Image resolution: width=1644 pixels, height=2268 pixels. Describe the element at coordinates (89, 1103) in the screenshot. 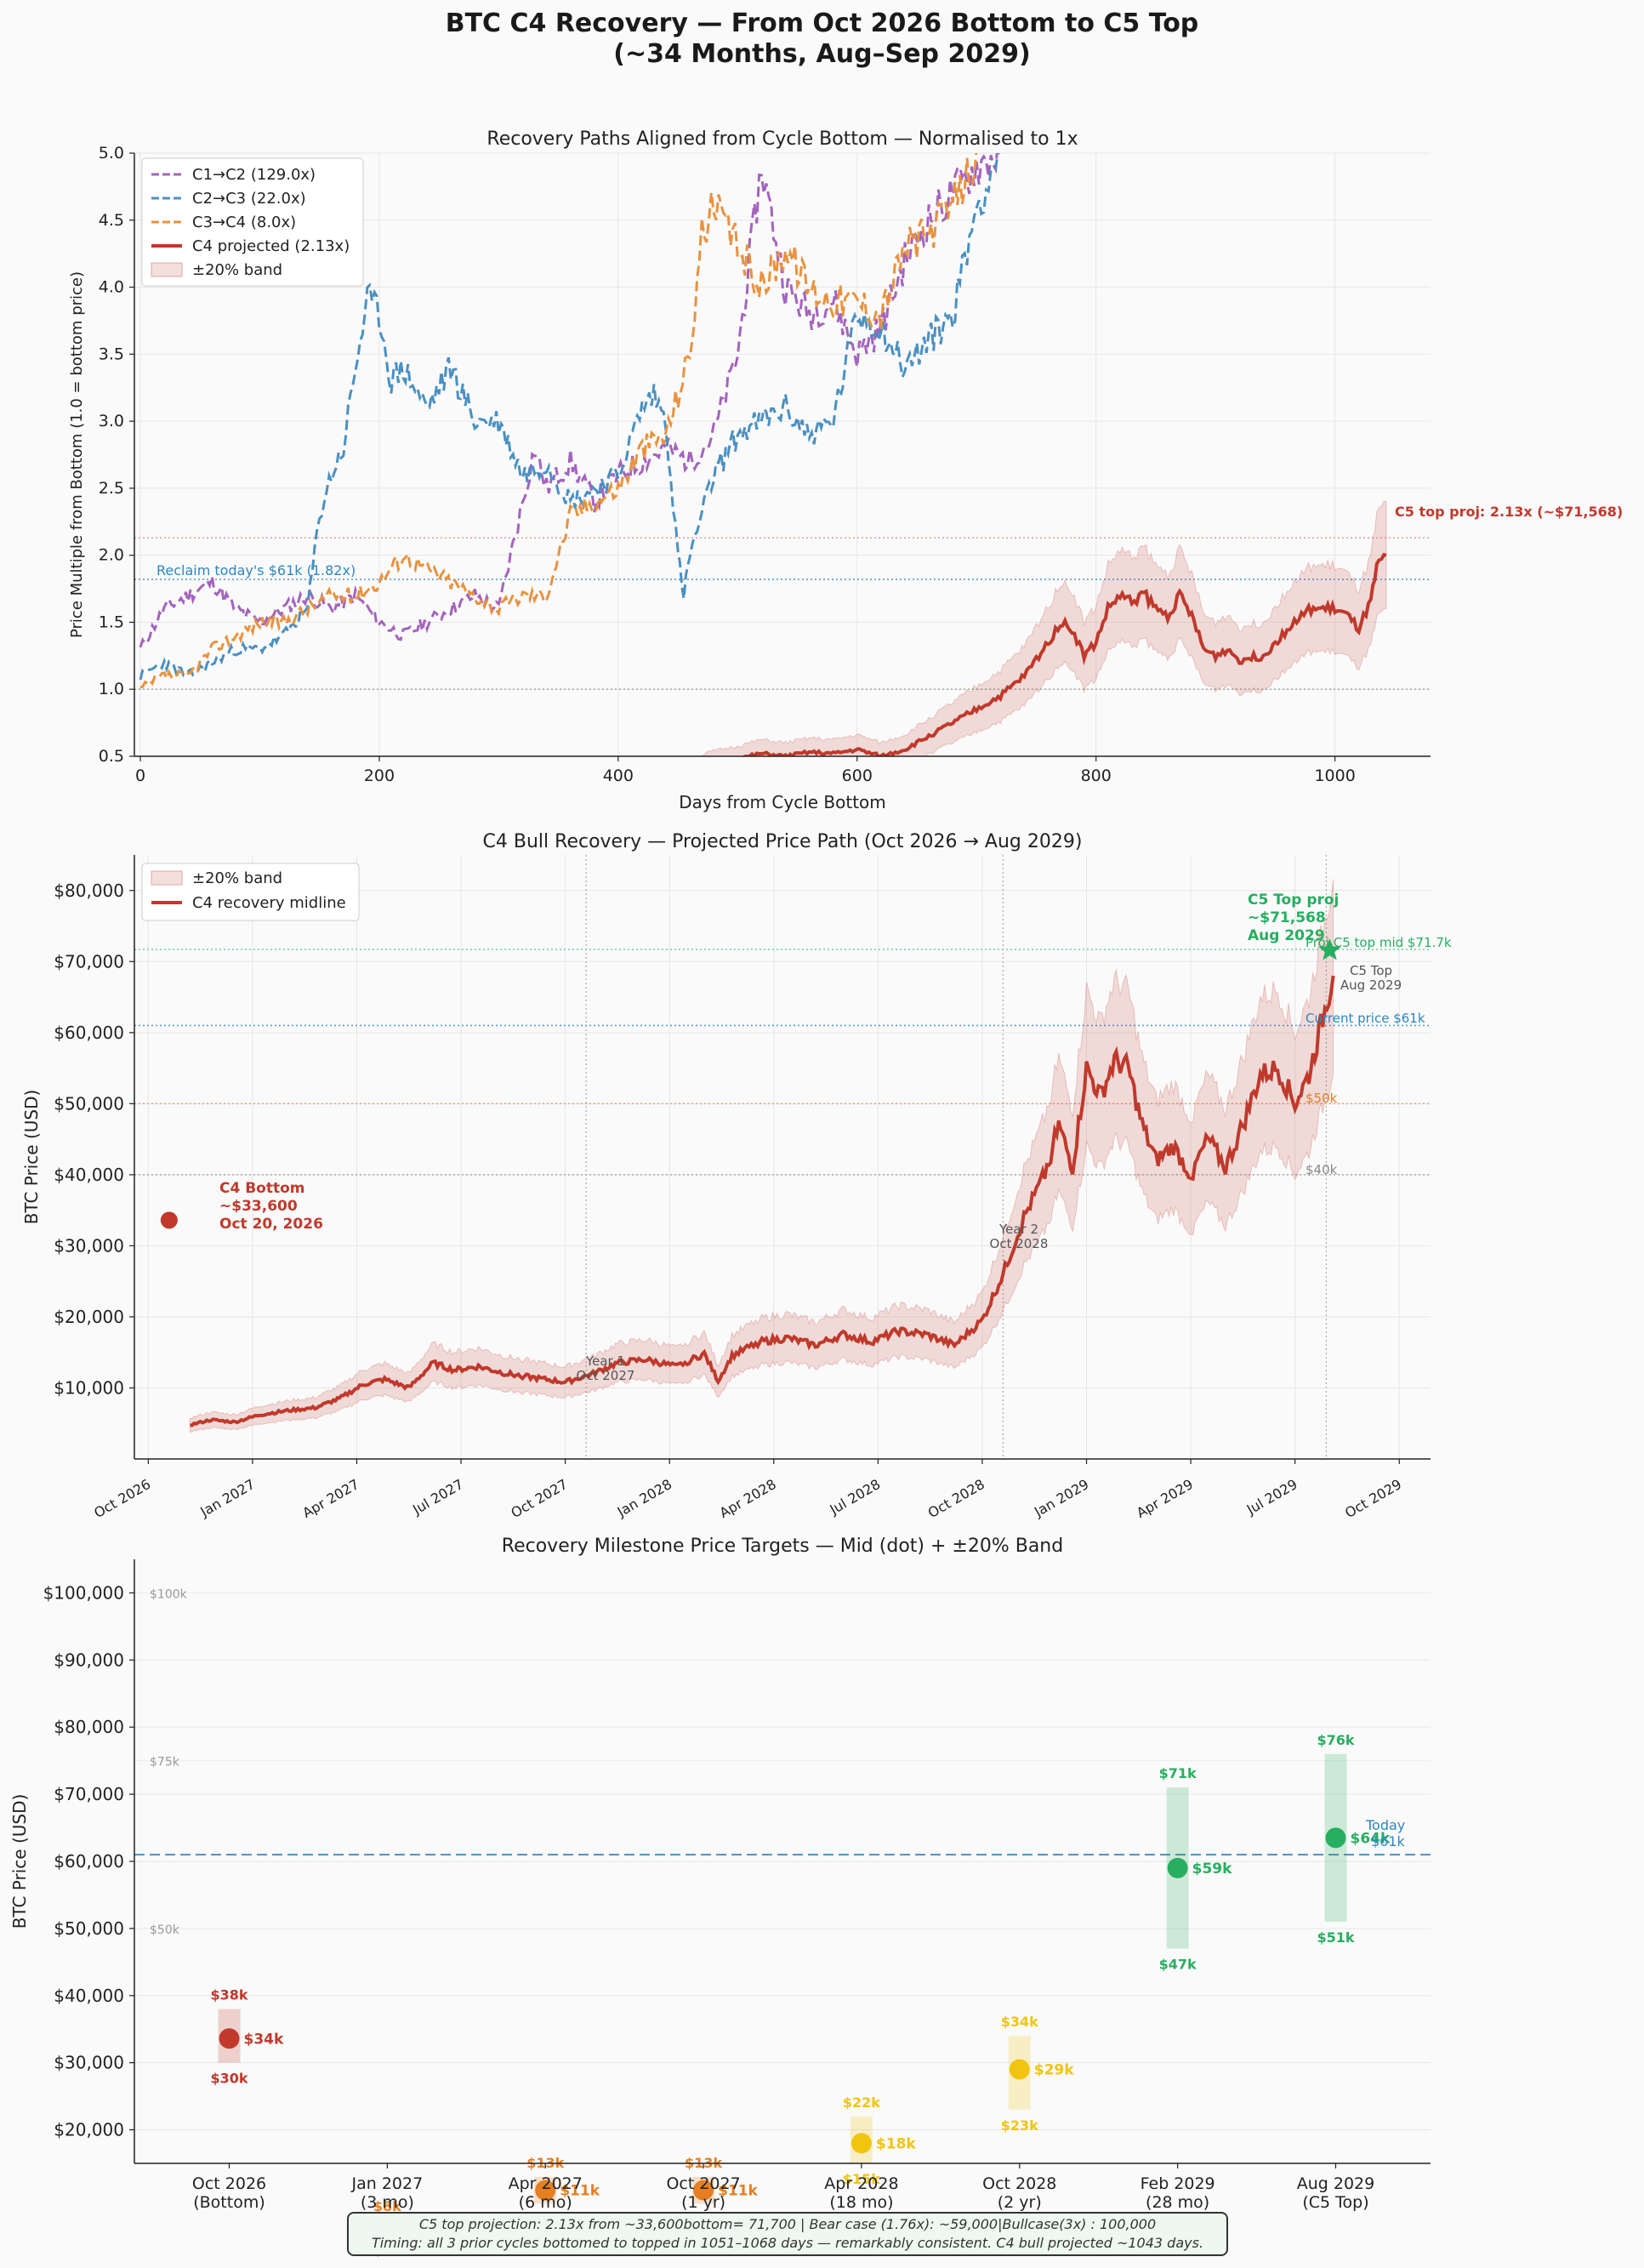

I see `y-tick-label: $50,000` at that location.